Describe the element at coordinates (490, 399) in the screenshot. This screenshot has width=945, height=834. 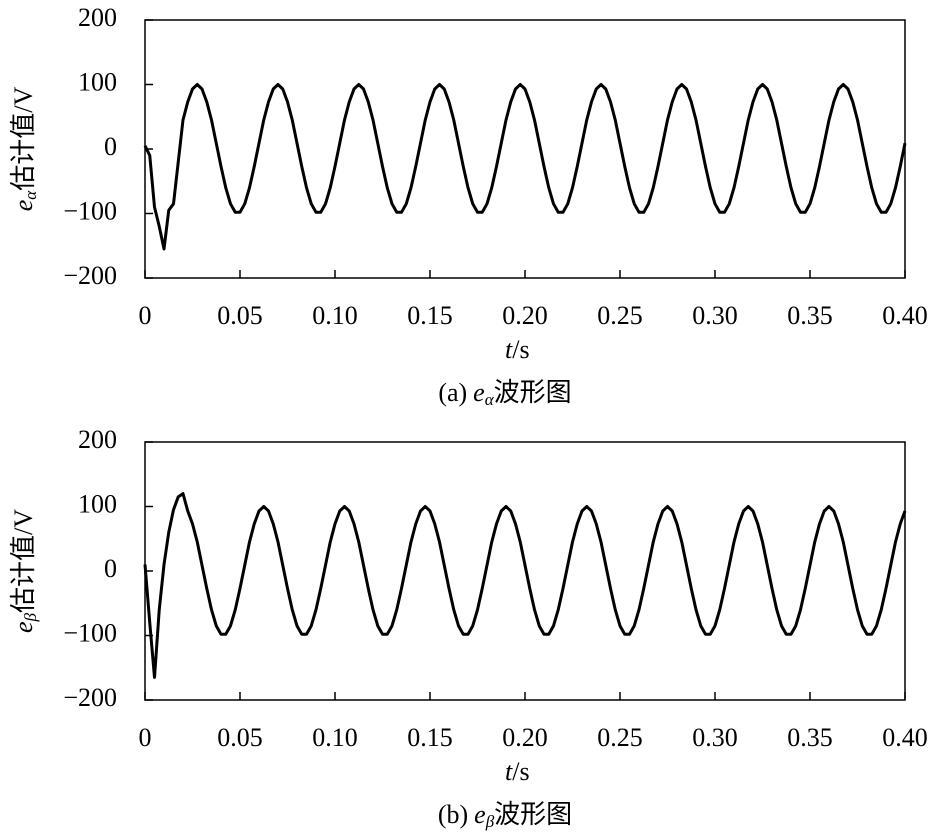
I see `caption-sub: α` at that location.